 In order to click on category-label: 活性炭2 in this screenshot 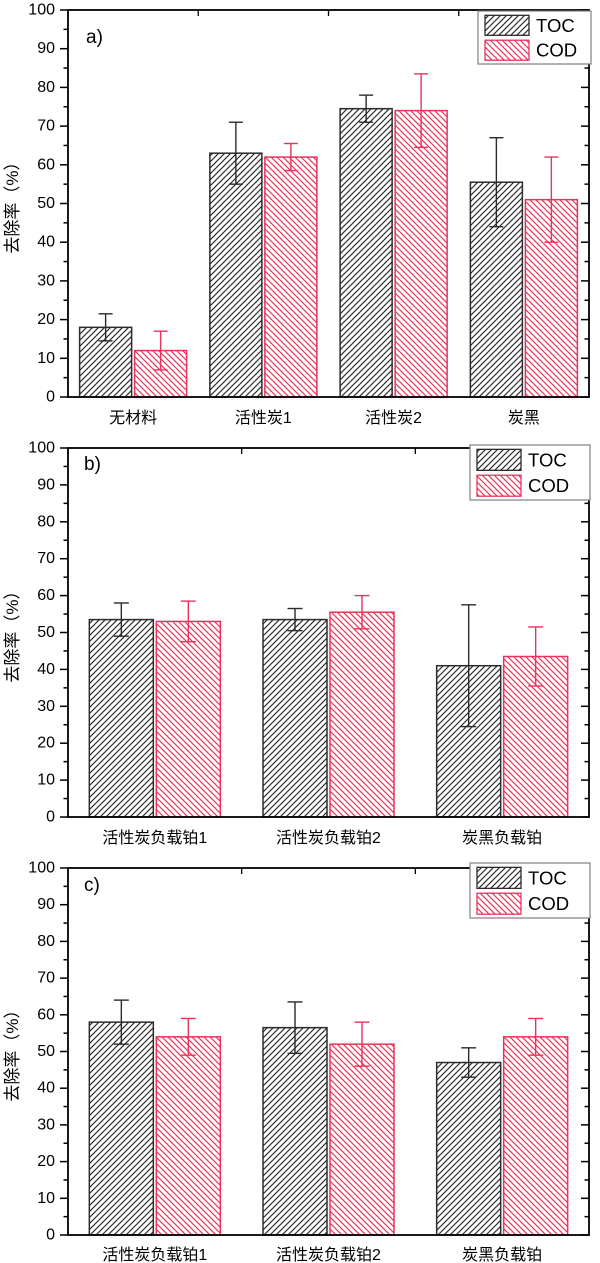, I will do `click(393, 418)`.